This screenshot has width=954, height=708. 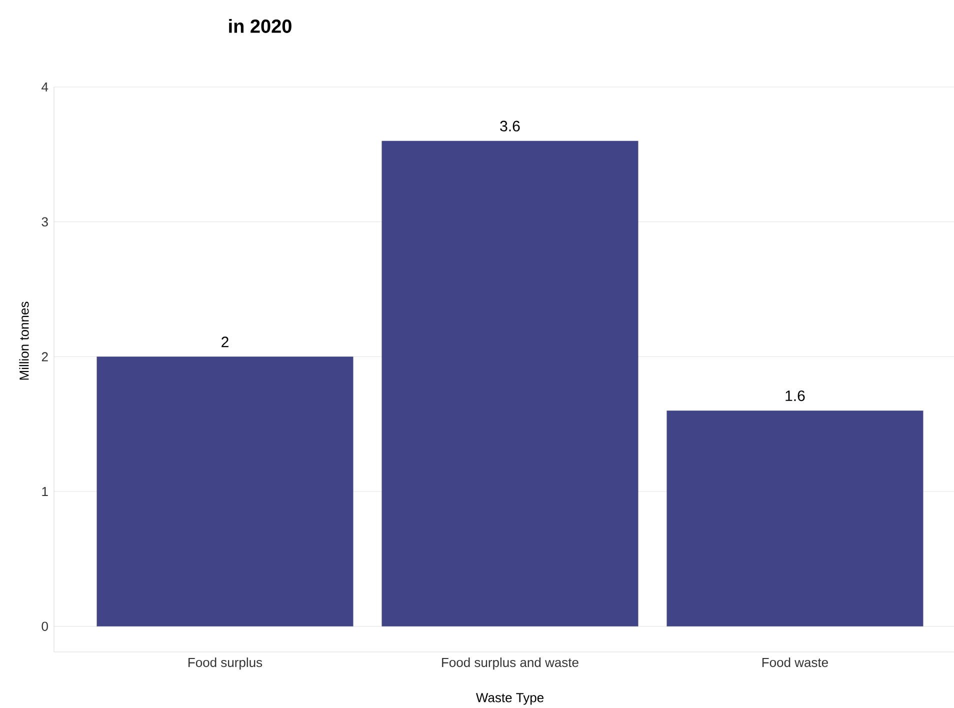 I want to click on y-tick-label: 2, so click(x=45, y=357).